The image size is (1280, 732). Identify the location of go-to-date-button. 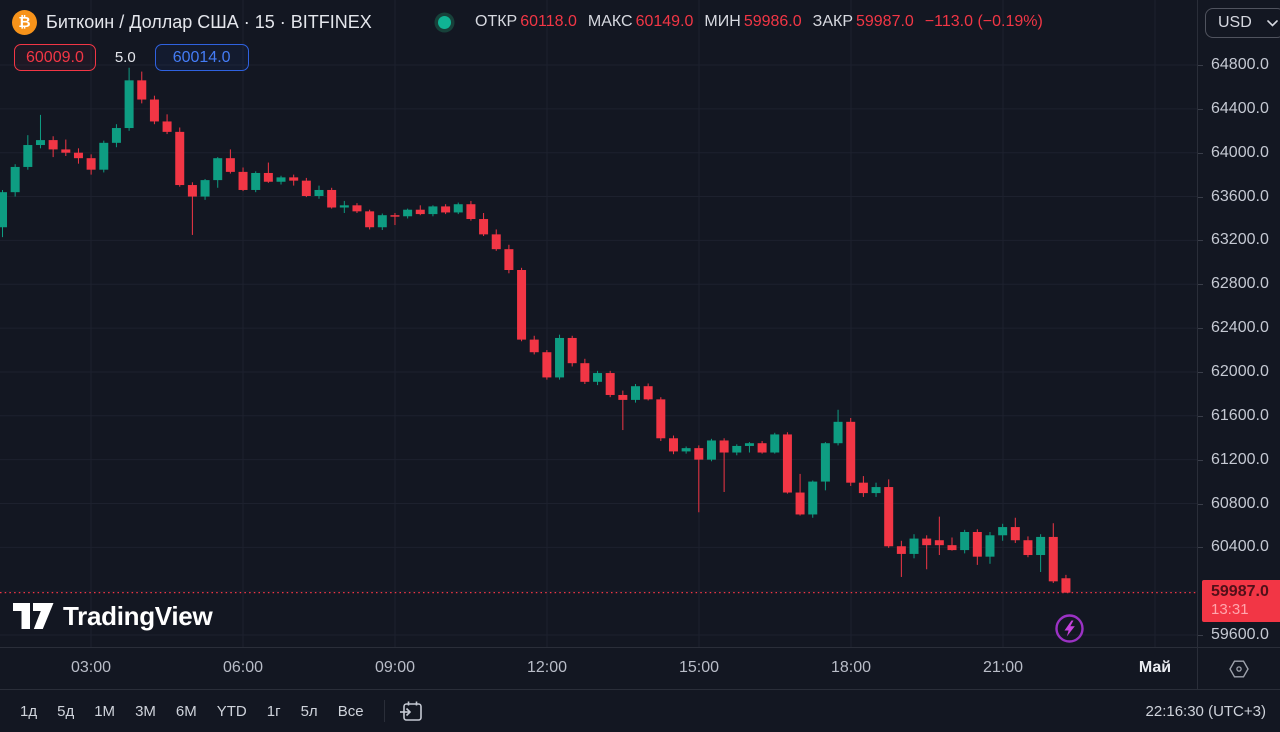
(411, 711).